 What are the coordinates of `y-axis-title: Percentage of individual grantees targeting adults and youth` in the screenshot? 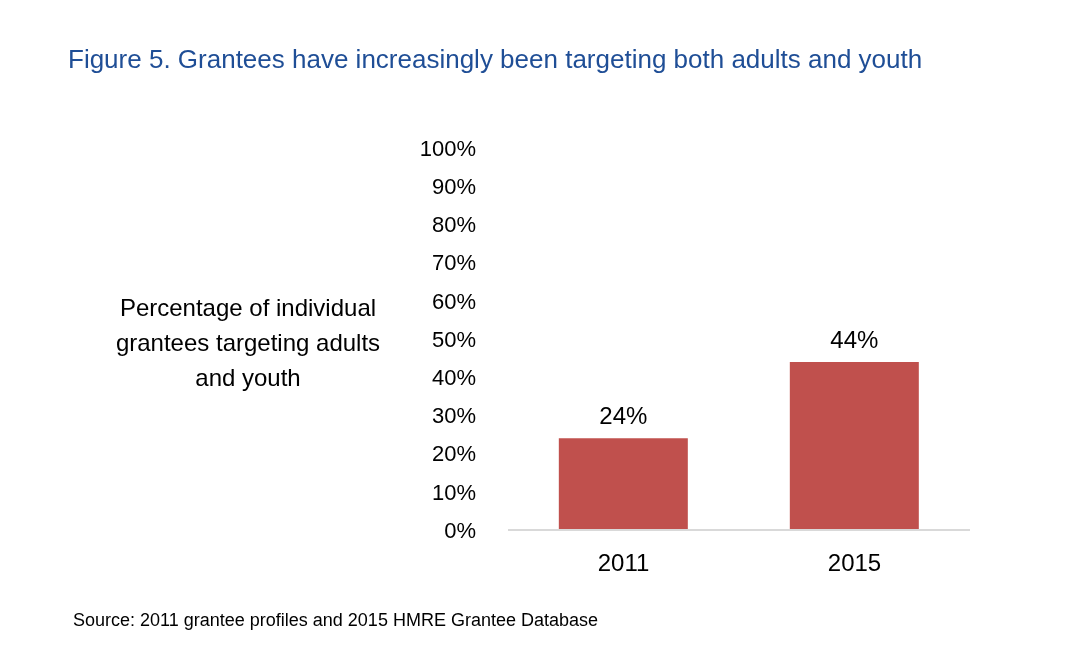 It's located at (248, 343).